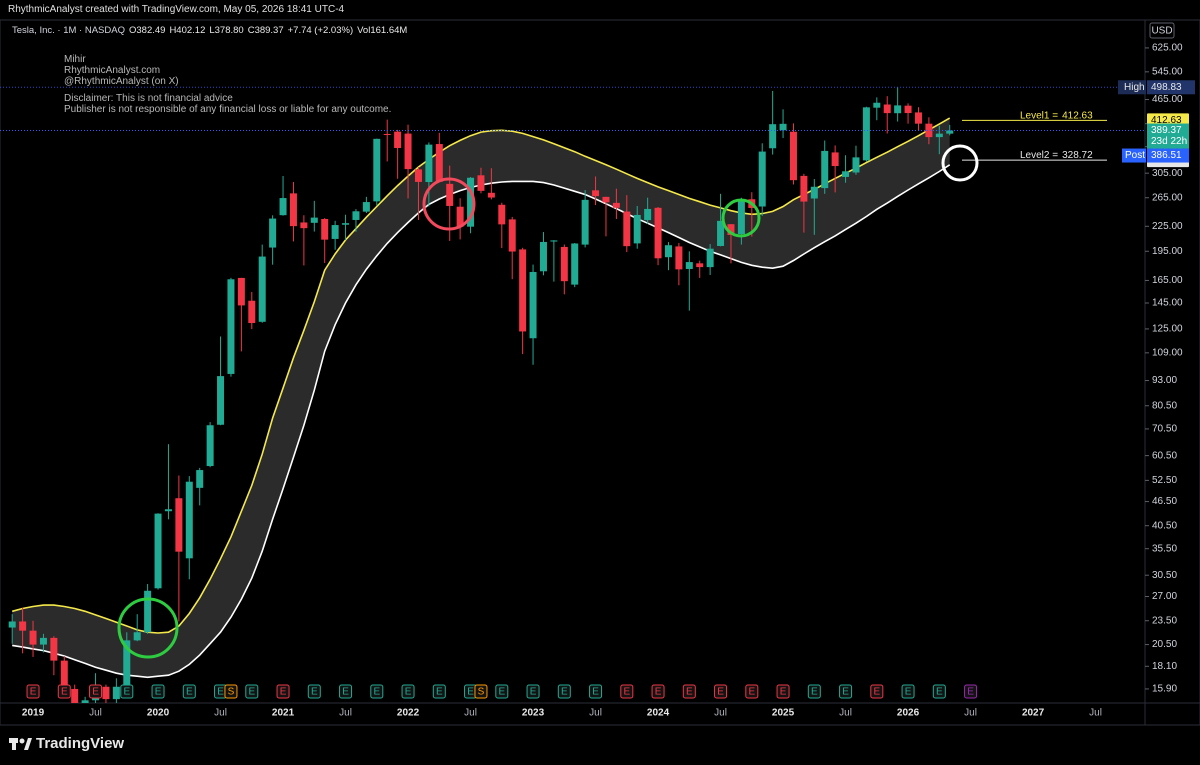 The width and height of the screenshot is (1200, 765). I want to click on x-tick-label: 2019, so click(33, 713).